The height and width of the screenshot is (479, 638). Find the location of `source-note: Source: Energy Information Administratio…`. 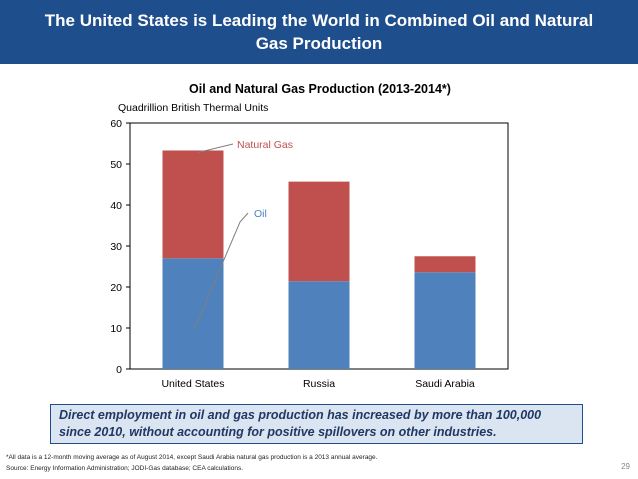

source-note: Source: Energy Information Administratio… is located at coordinates (125, 468).